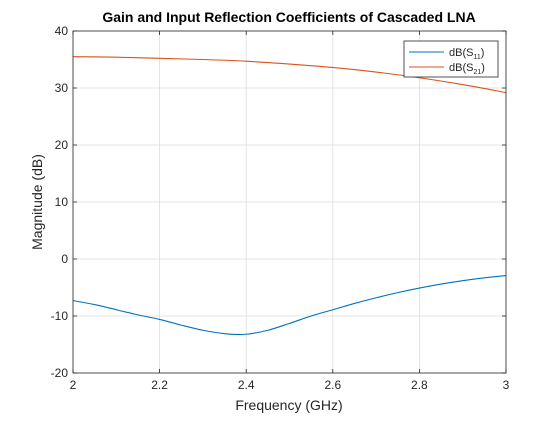  Describe the element at coordinates (60, 373) in the screenshot. I see `y-tick-label: -20` at that location.